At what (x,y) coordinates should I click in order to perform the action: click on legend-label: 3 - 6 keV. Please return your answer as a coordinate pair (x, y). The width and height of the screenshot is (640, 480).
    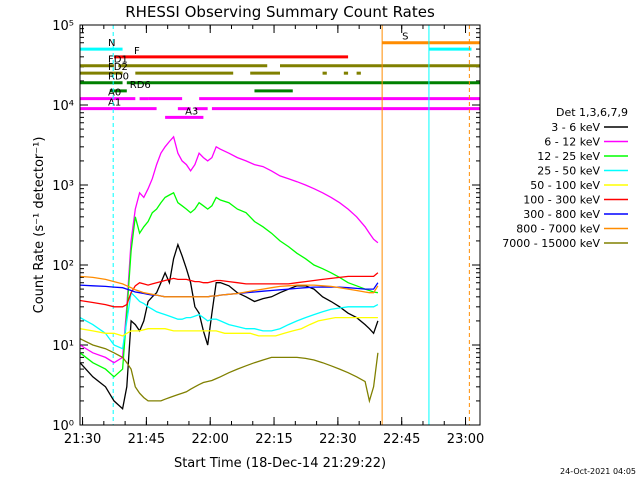
    Looking at the image, I should click on (575, 127).